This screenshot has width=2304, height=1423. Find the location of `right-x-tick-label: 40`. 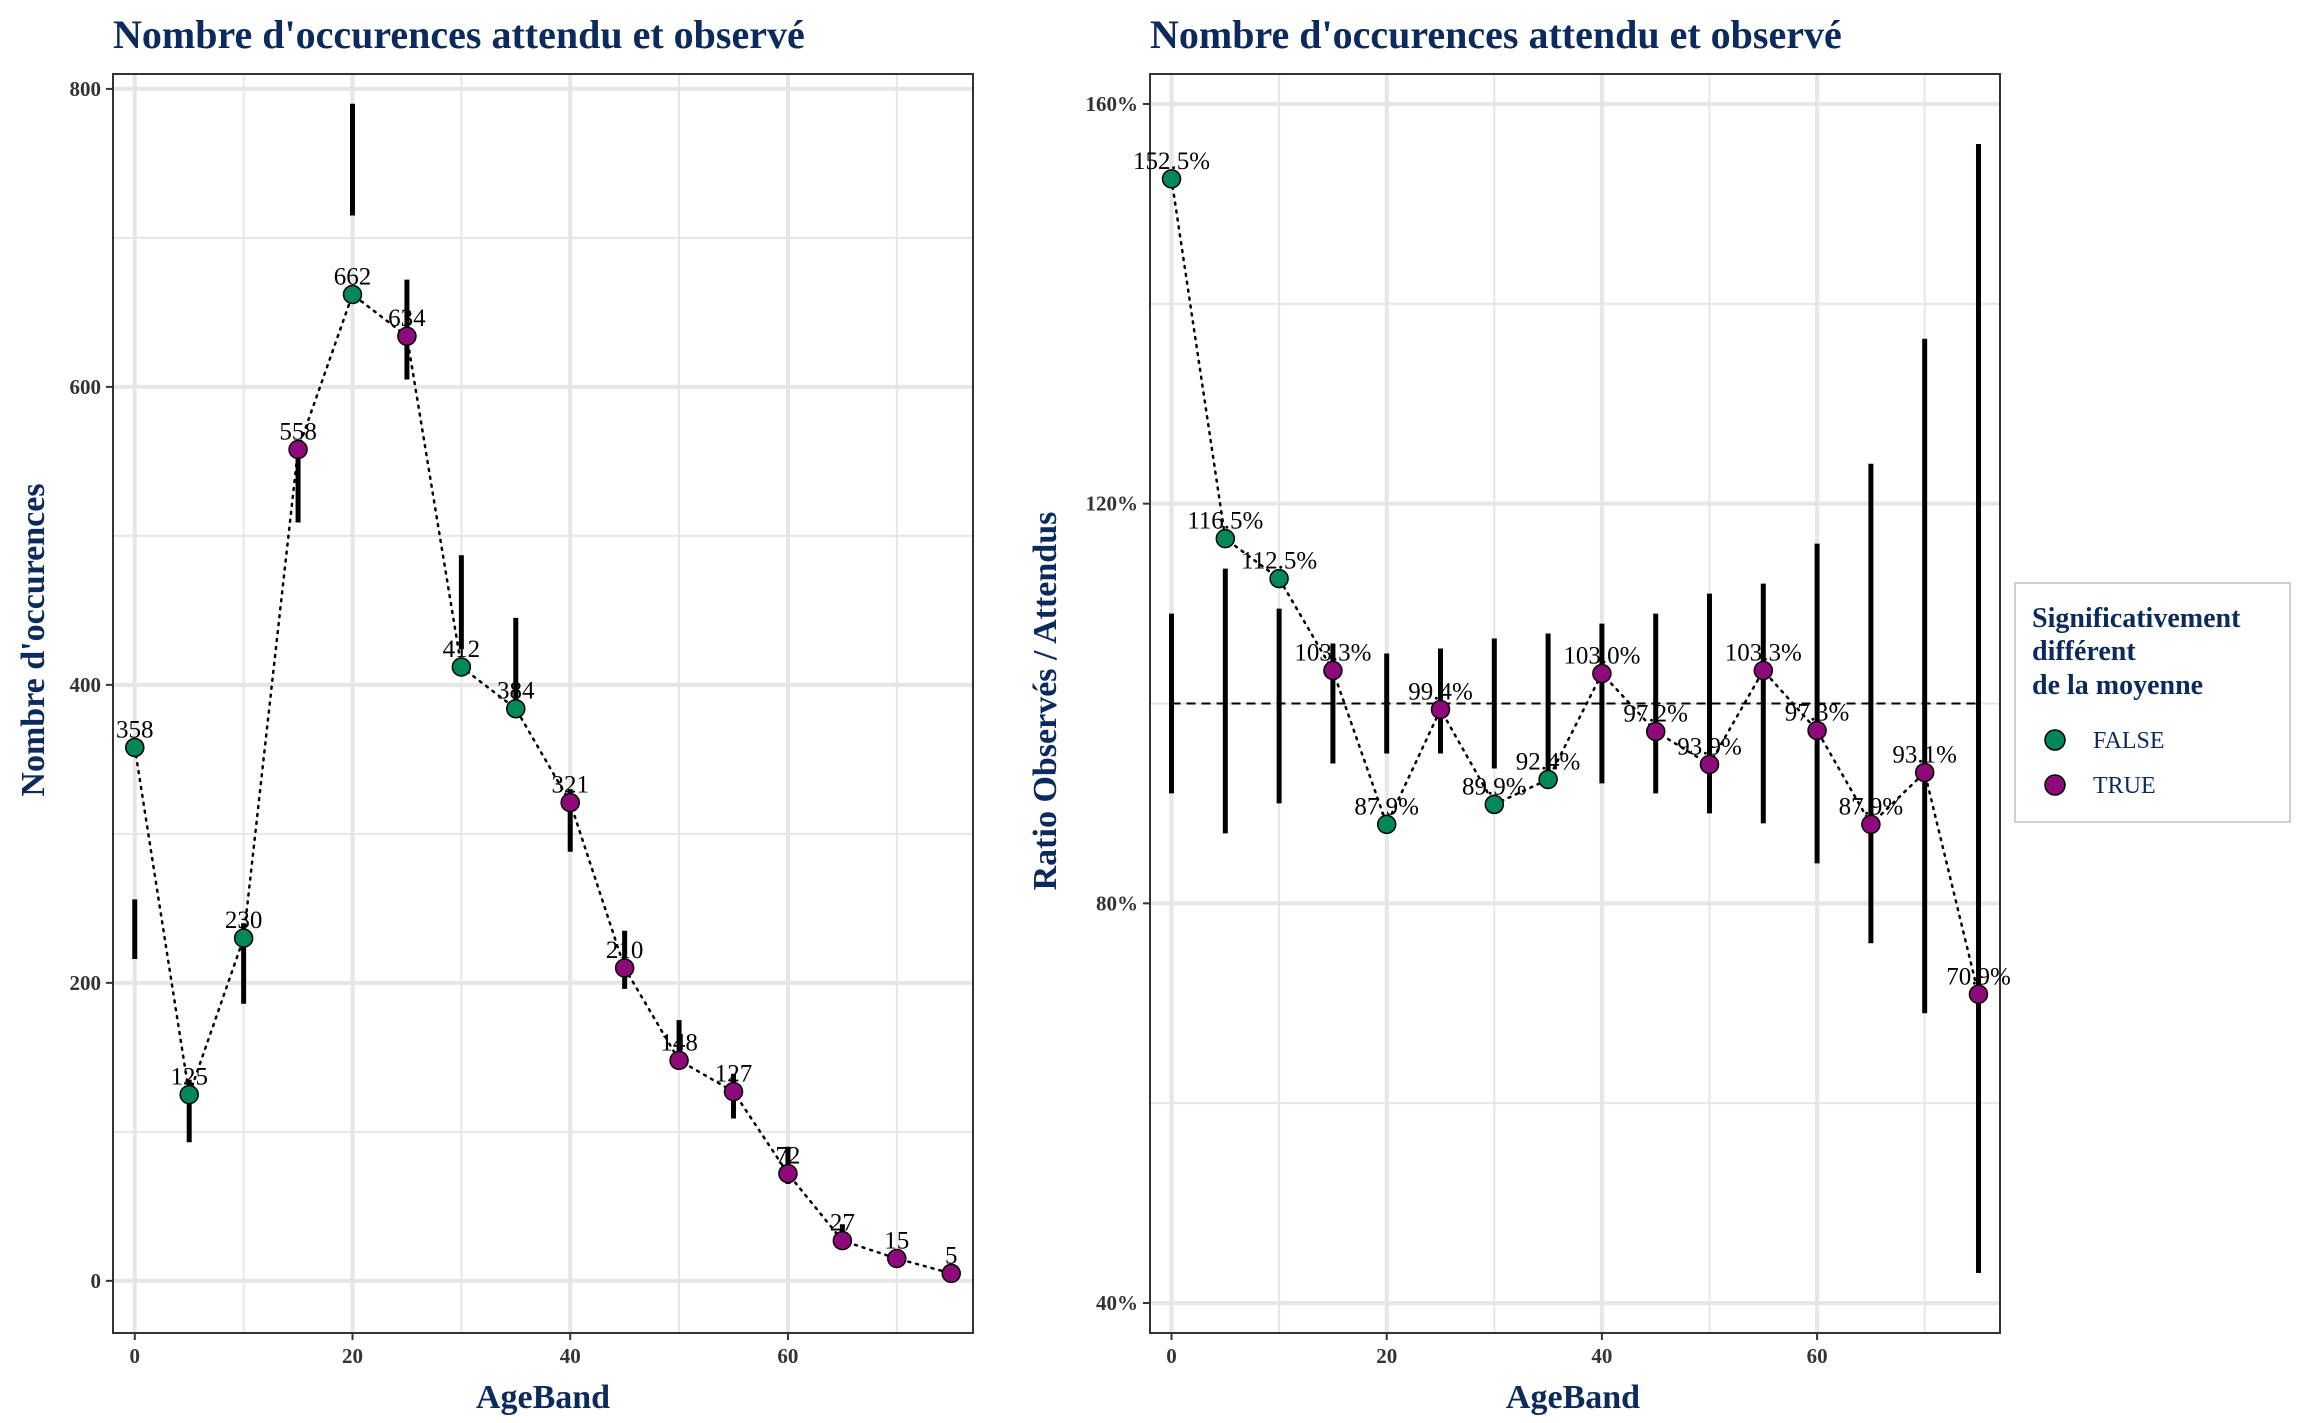

right-x-tick-label: 40 is located at coordinates (1601, 1356).